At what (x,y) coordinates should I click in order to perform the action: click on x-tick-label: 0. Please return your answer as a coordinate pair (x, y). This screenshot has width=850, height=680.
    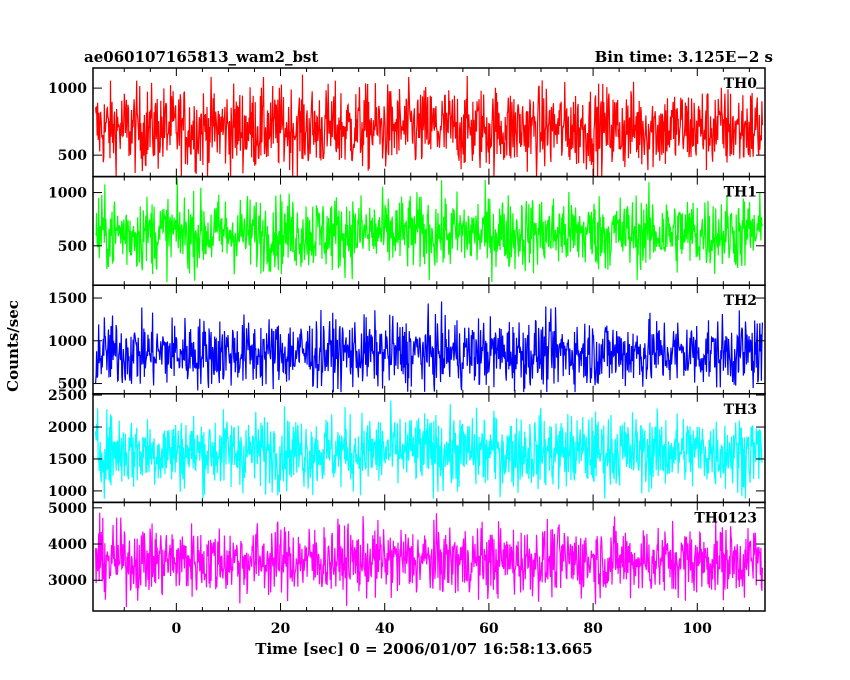
    Looking at the image, I should click on (176, 629).